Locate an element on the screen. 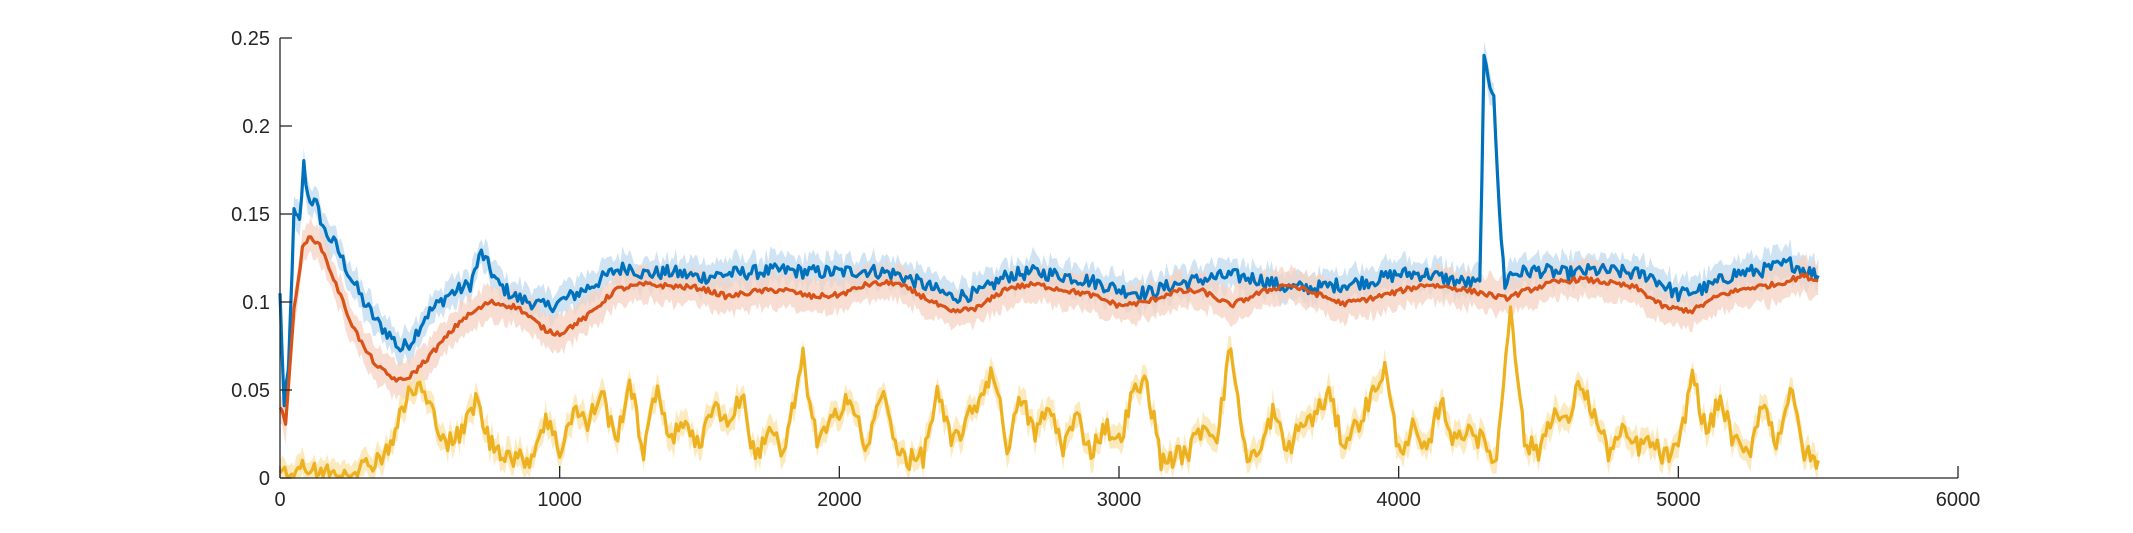 This screenshot has width=2133, height=533. x-axis-ticks: 0 1000 2000 3000 4000 5000 6000 is located at coordinates (1127, 488).